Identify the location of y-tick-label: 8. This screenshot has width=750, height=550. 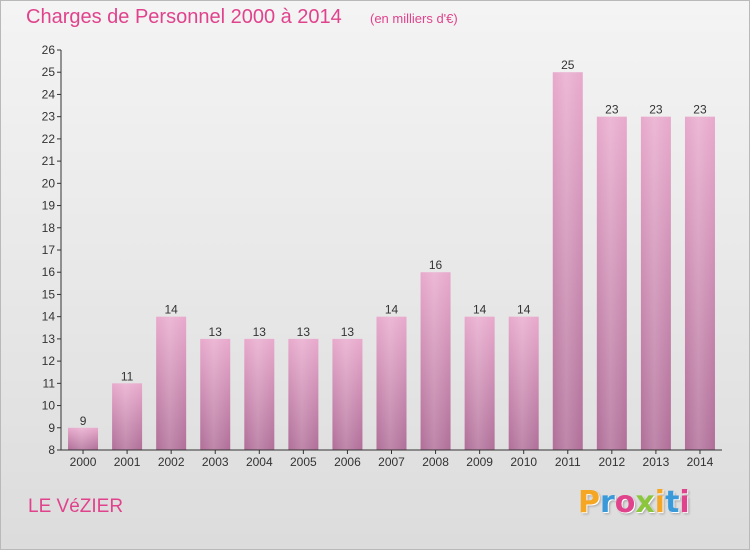
(51, 450).